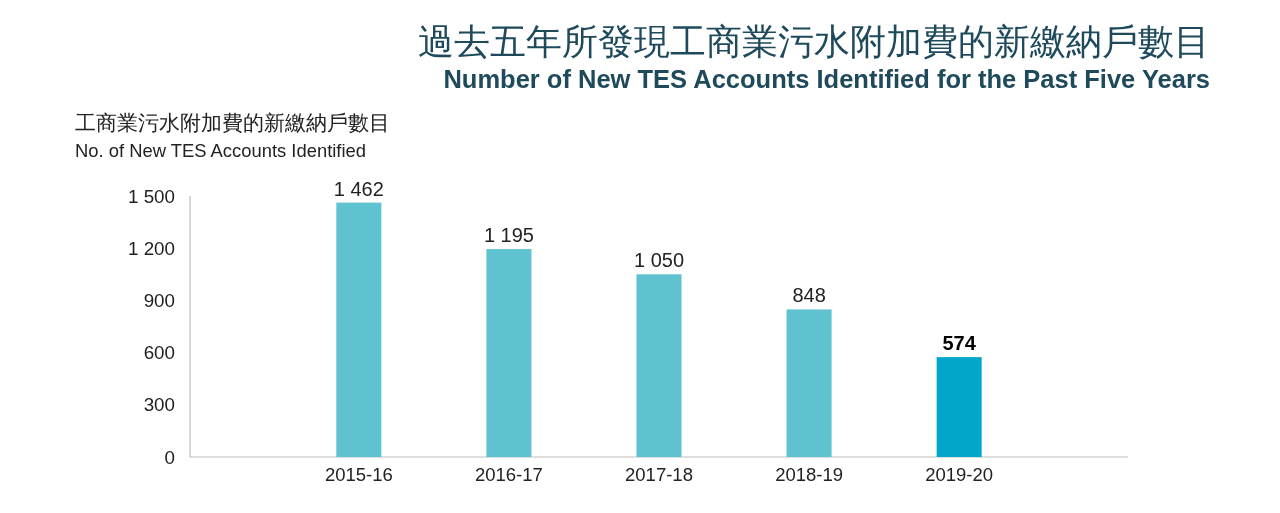 This screenshot has height=513, width=1280. I want to click on ytick: 0, so click(169, 457).